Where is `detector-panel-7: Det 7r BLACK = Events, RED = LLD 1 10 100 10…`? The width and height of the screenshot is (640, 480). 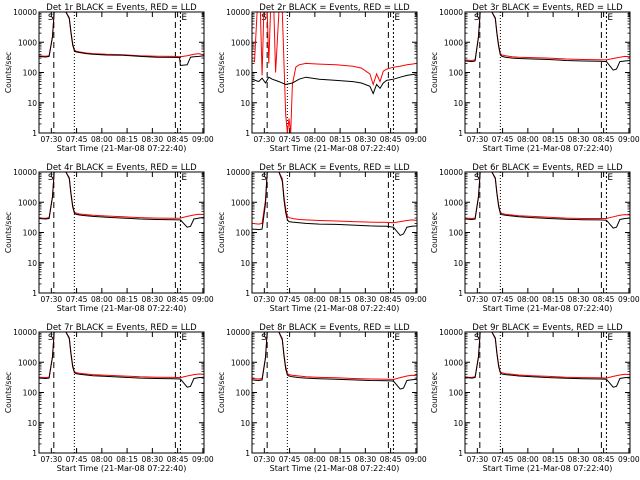 detector-panel-7: Det 7r BLACK = Events, RED = LLD 1 10 100 10… is located at coordinates (109, 398).